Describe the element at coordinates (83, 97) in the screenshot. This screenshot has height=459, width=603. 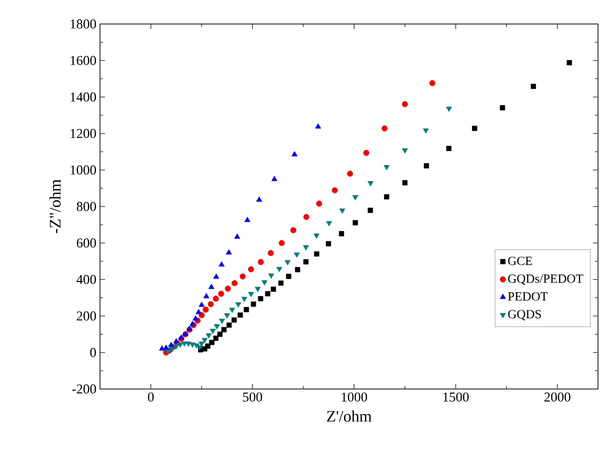
I see `y-tick-label: 1400` at that location.